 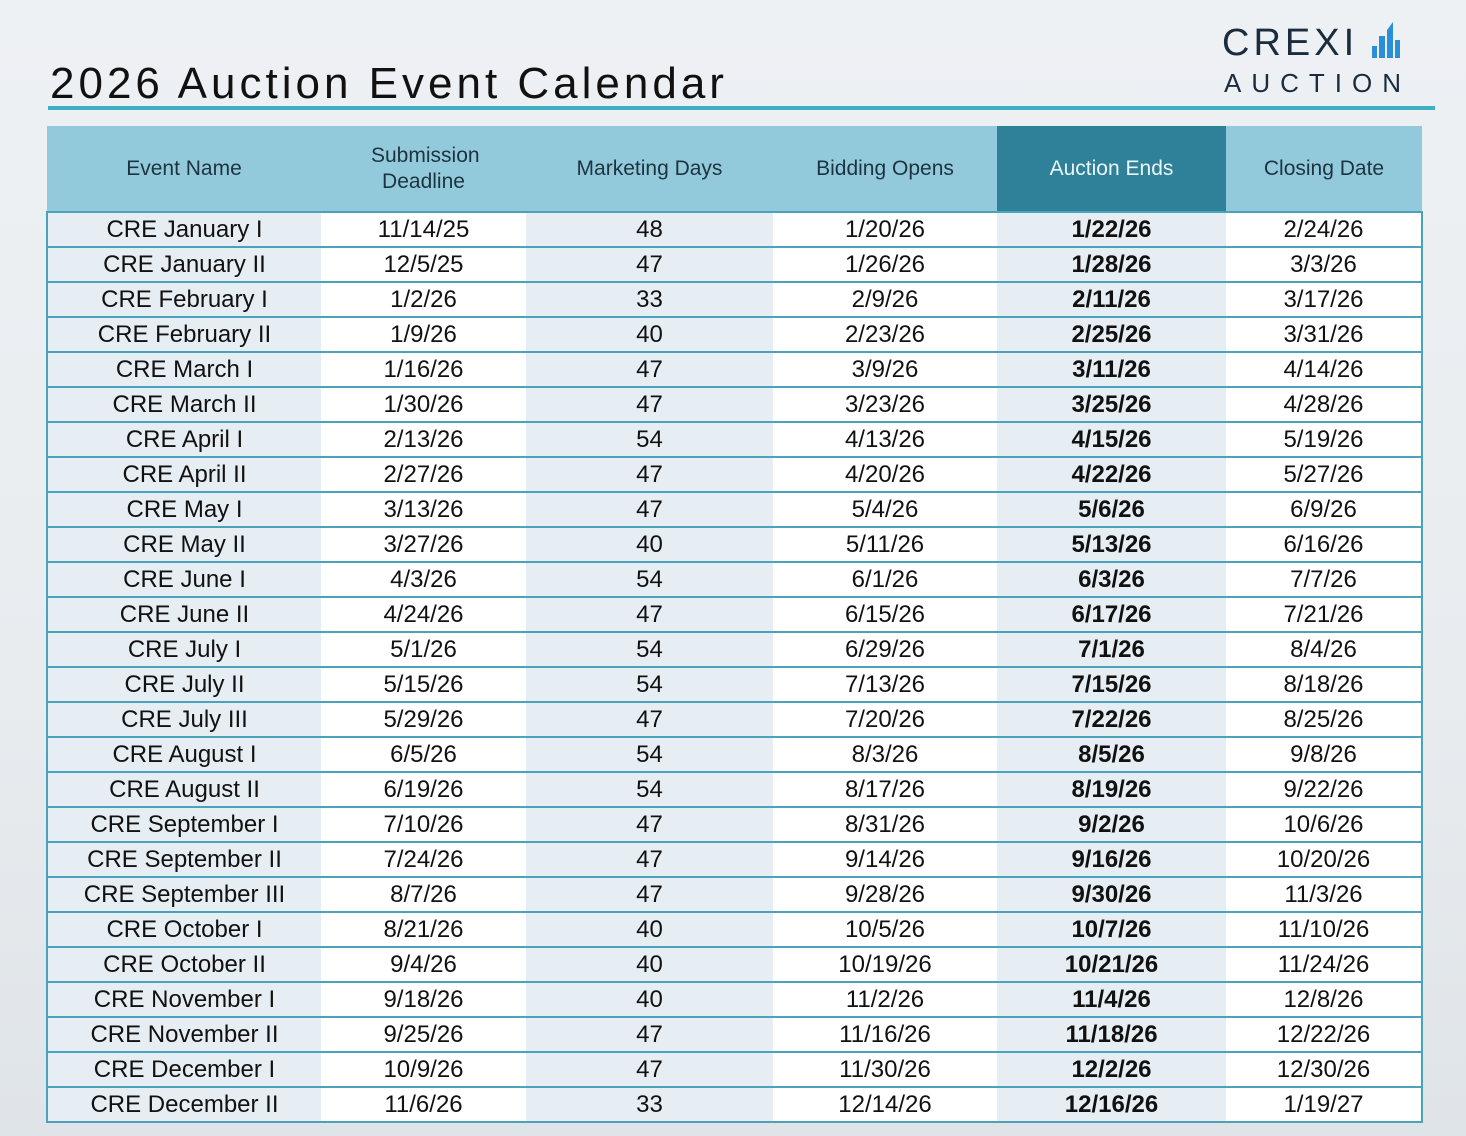 What do you see at coordinates (389, 84) in the screenshot?
I see `page-title: 2026 Auction Event Calendar` at bounding box center [389, 84].